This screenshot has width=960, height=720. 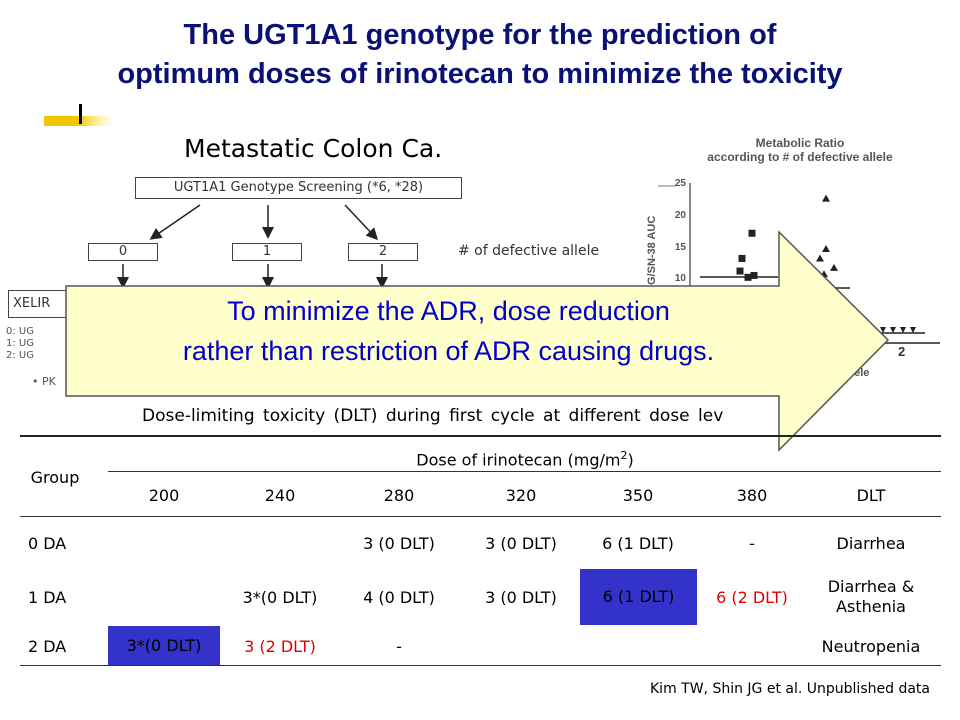 I want to click on allele-box-2: 2, so click(x=383, y=252).